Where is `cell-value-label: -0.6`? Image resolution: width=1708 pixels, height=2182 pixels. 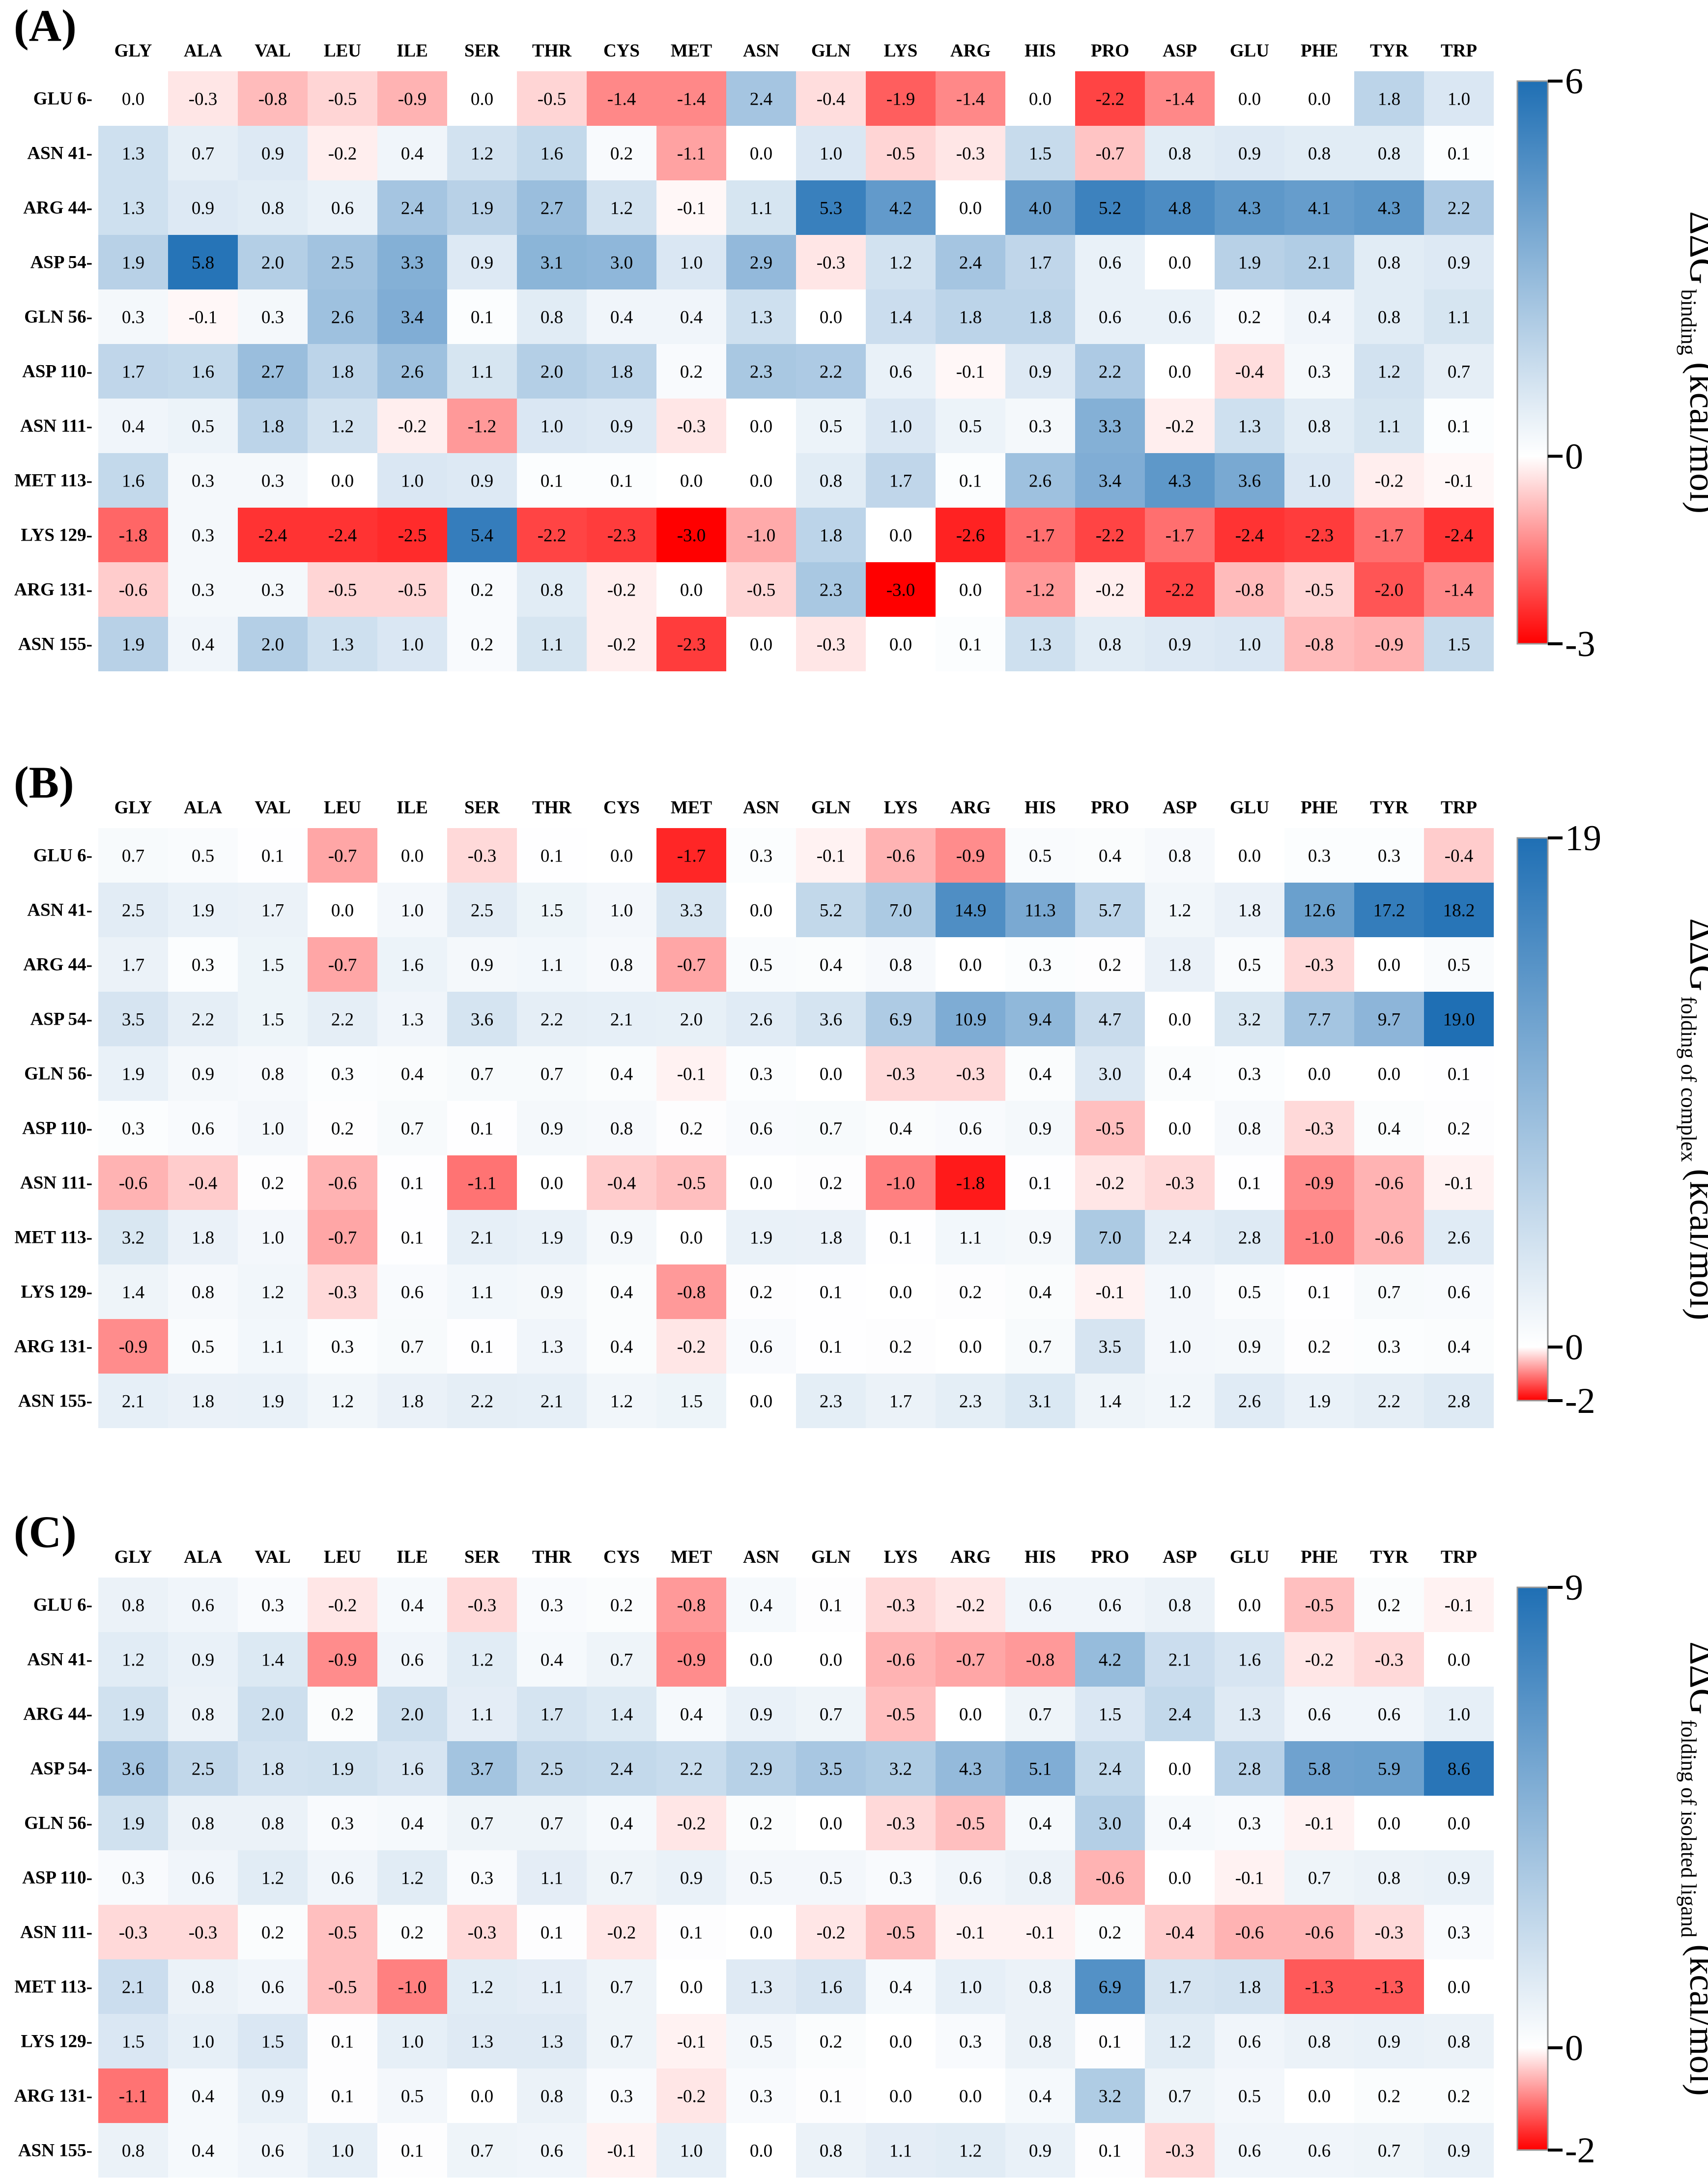 cell-value-label: -0.6 is located at coordinates (133, 590).